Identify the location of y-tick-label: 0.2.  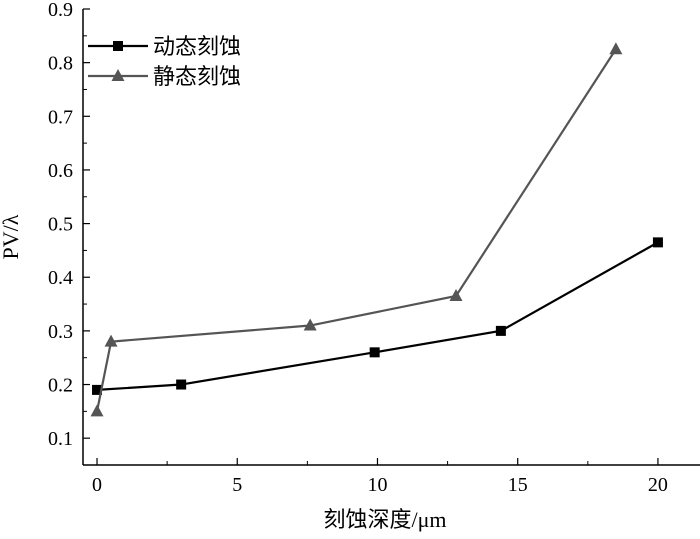
(60, 386).